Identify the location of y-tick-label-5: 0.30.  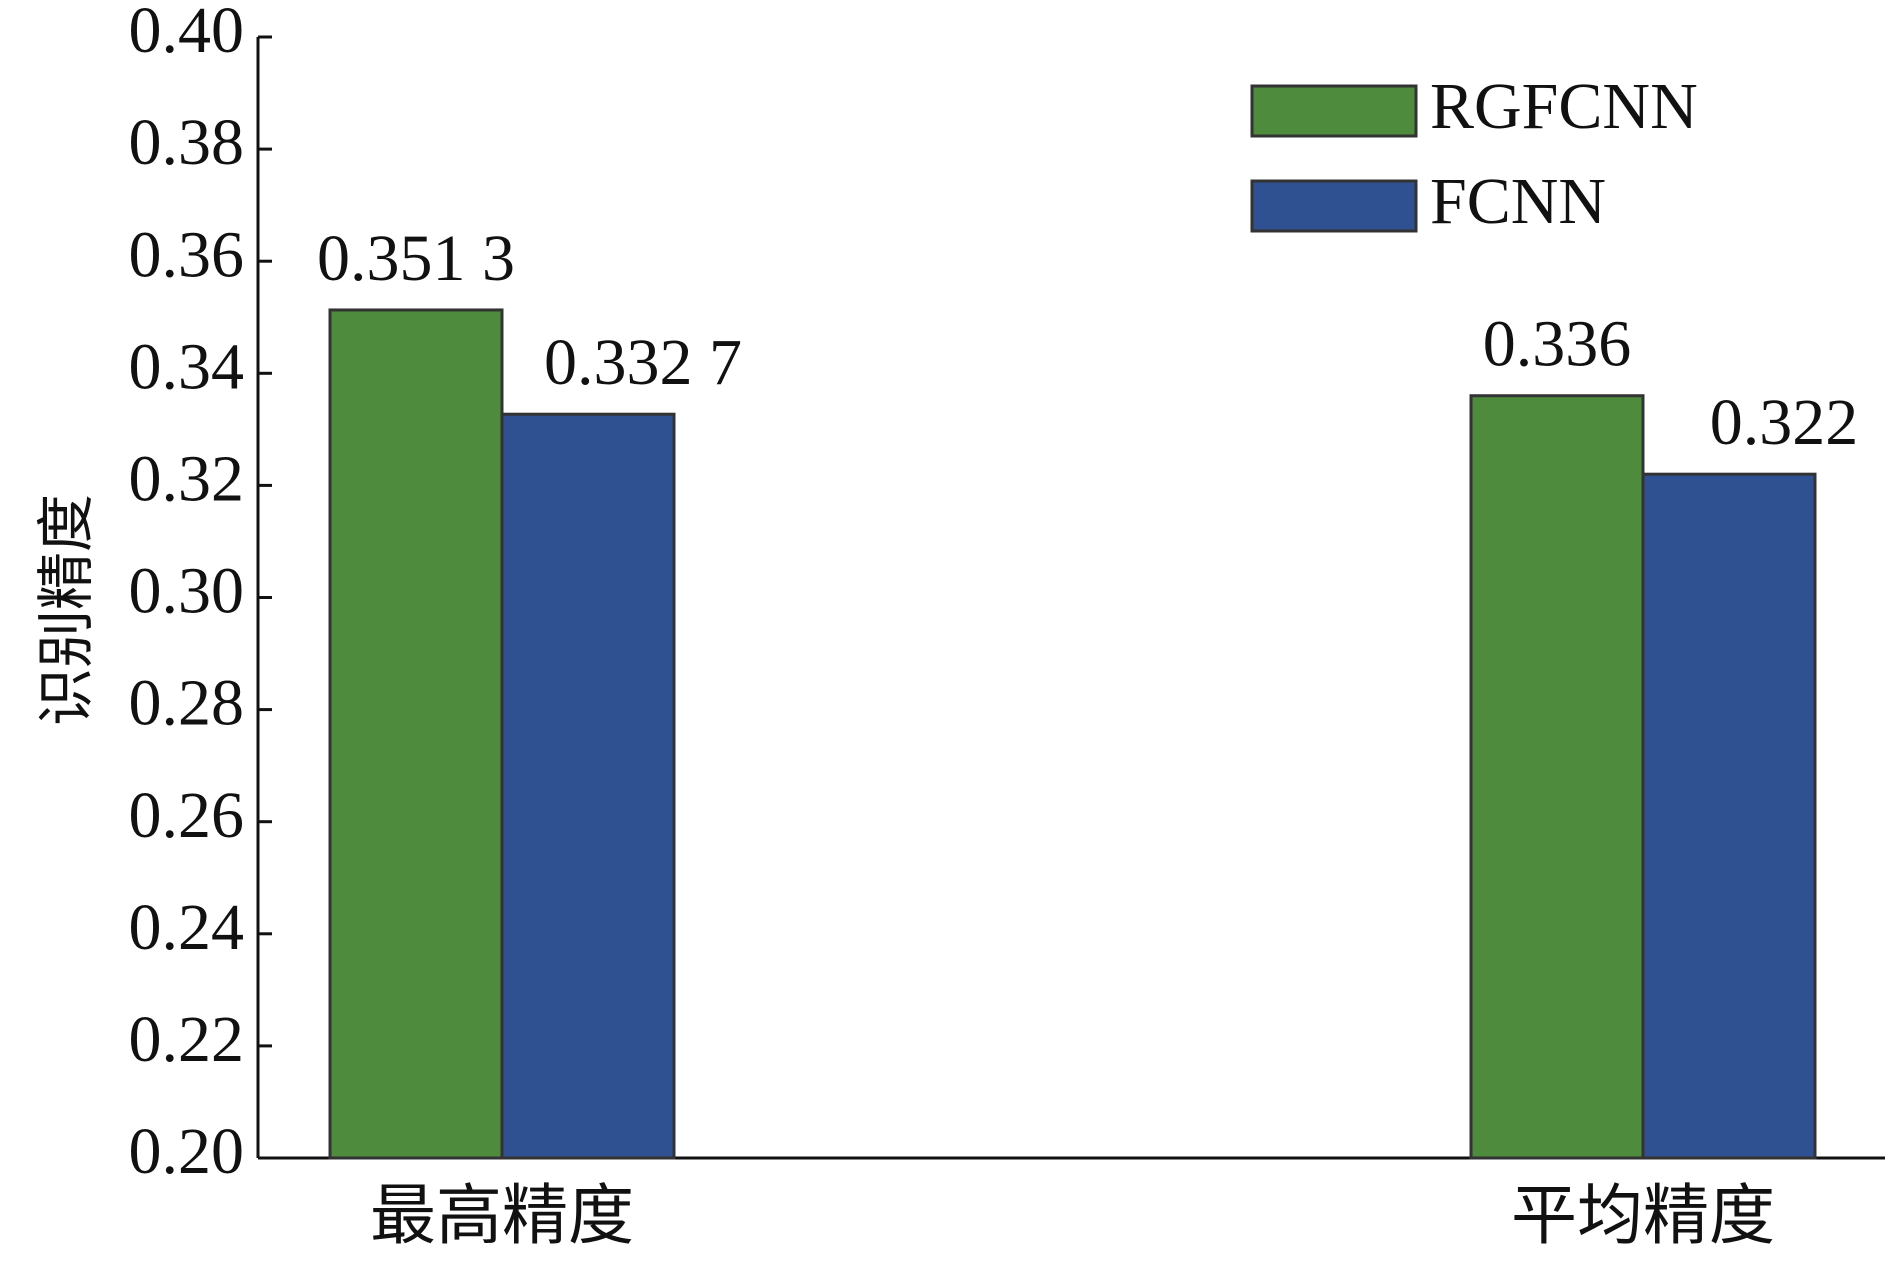
(187, 591).